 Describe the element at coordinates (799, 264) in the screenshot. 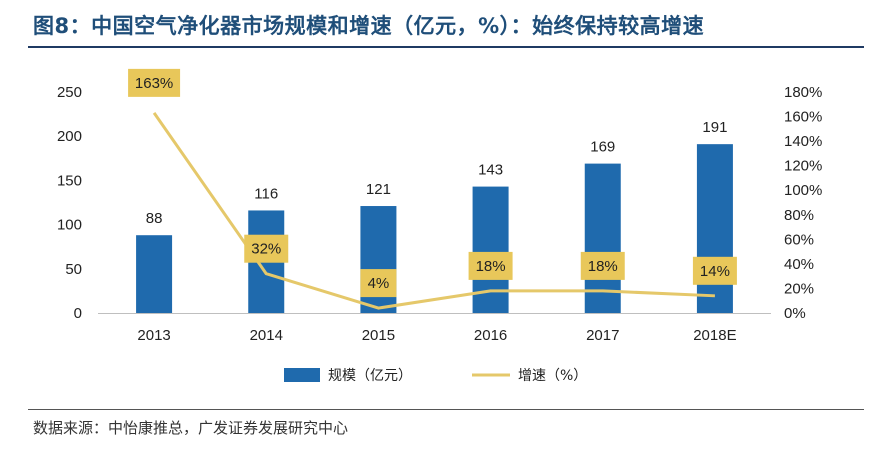

I see `right-axis-tick-label: 40%` at that location.